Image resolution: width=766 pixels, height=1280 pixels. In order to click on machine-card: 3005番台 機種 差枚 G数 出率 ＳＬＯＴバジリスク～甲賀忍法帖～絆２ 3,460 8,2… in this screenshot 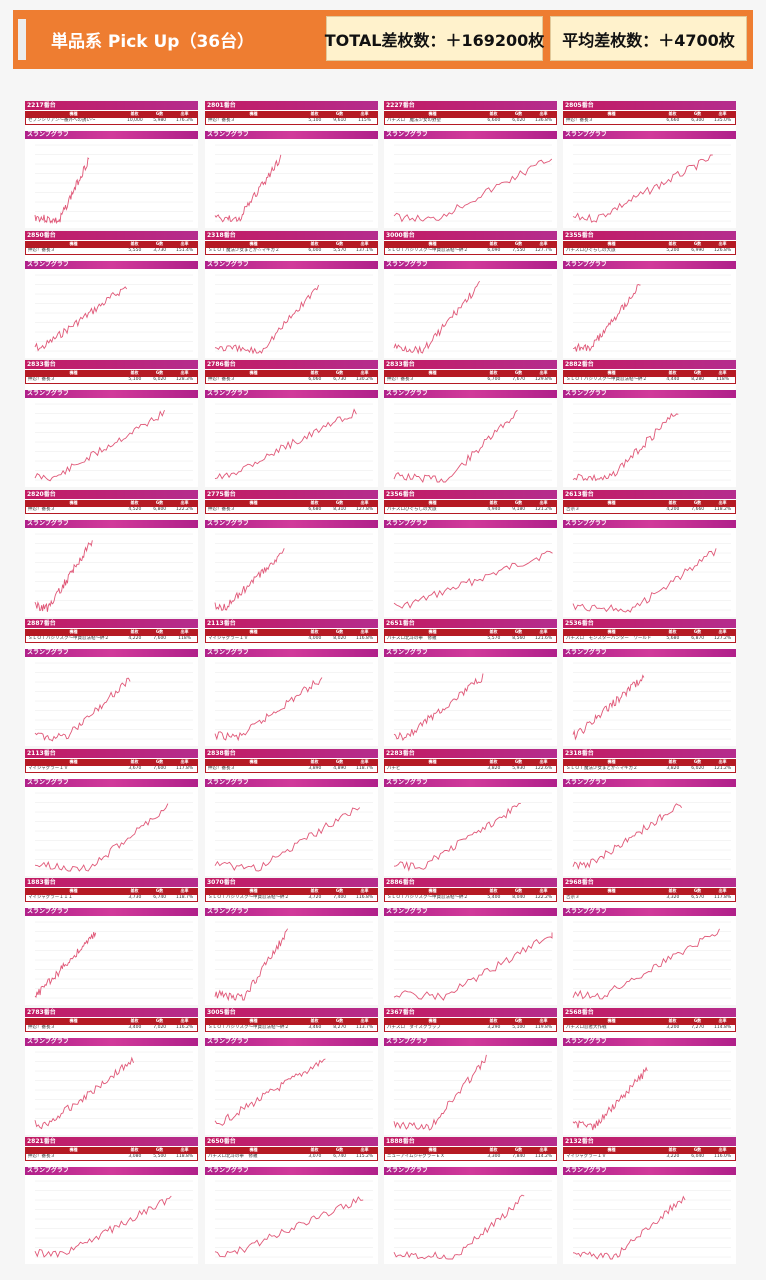, I will do `click(291, 1071)`.